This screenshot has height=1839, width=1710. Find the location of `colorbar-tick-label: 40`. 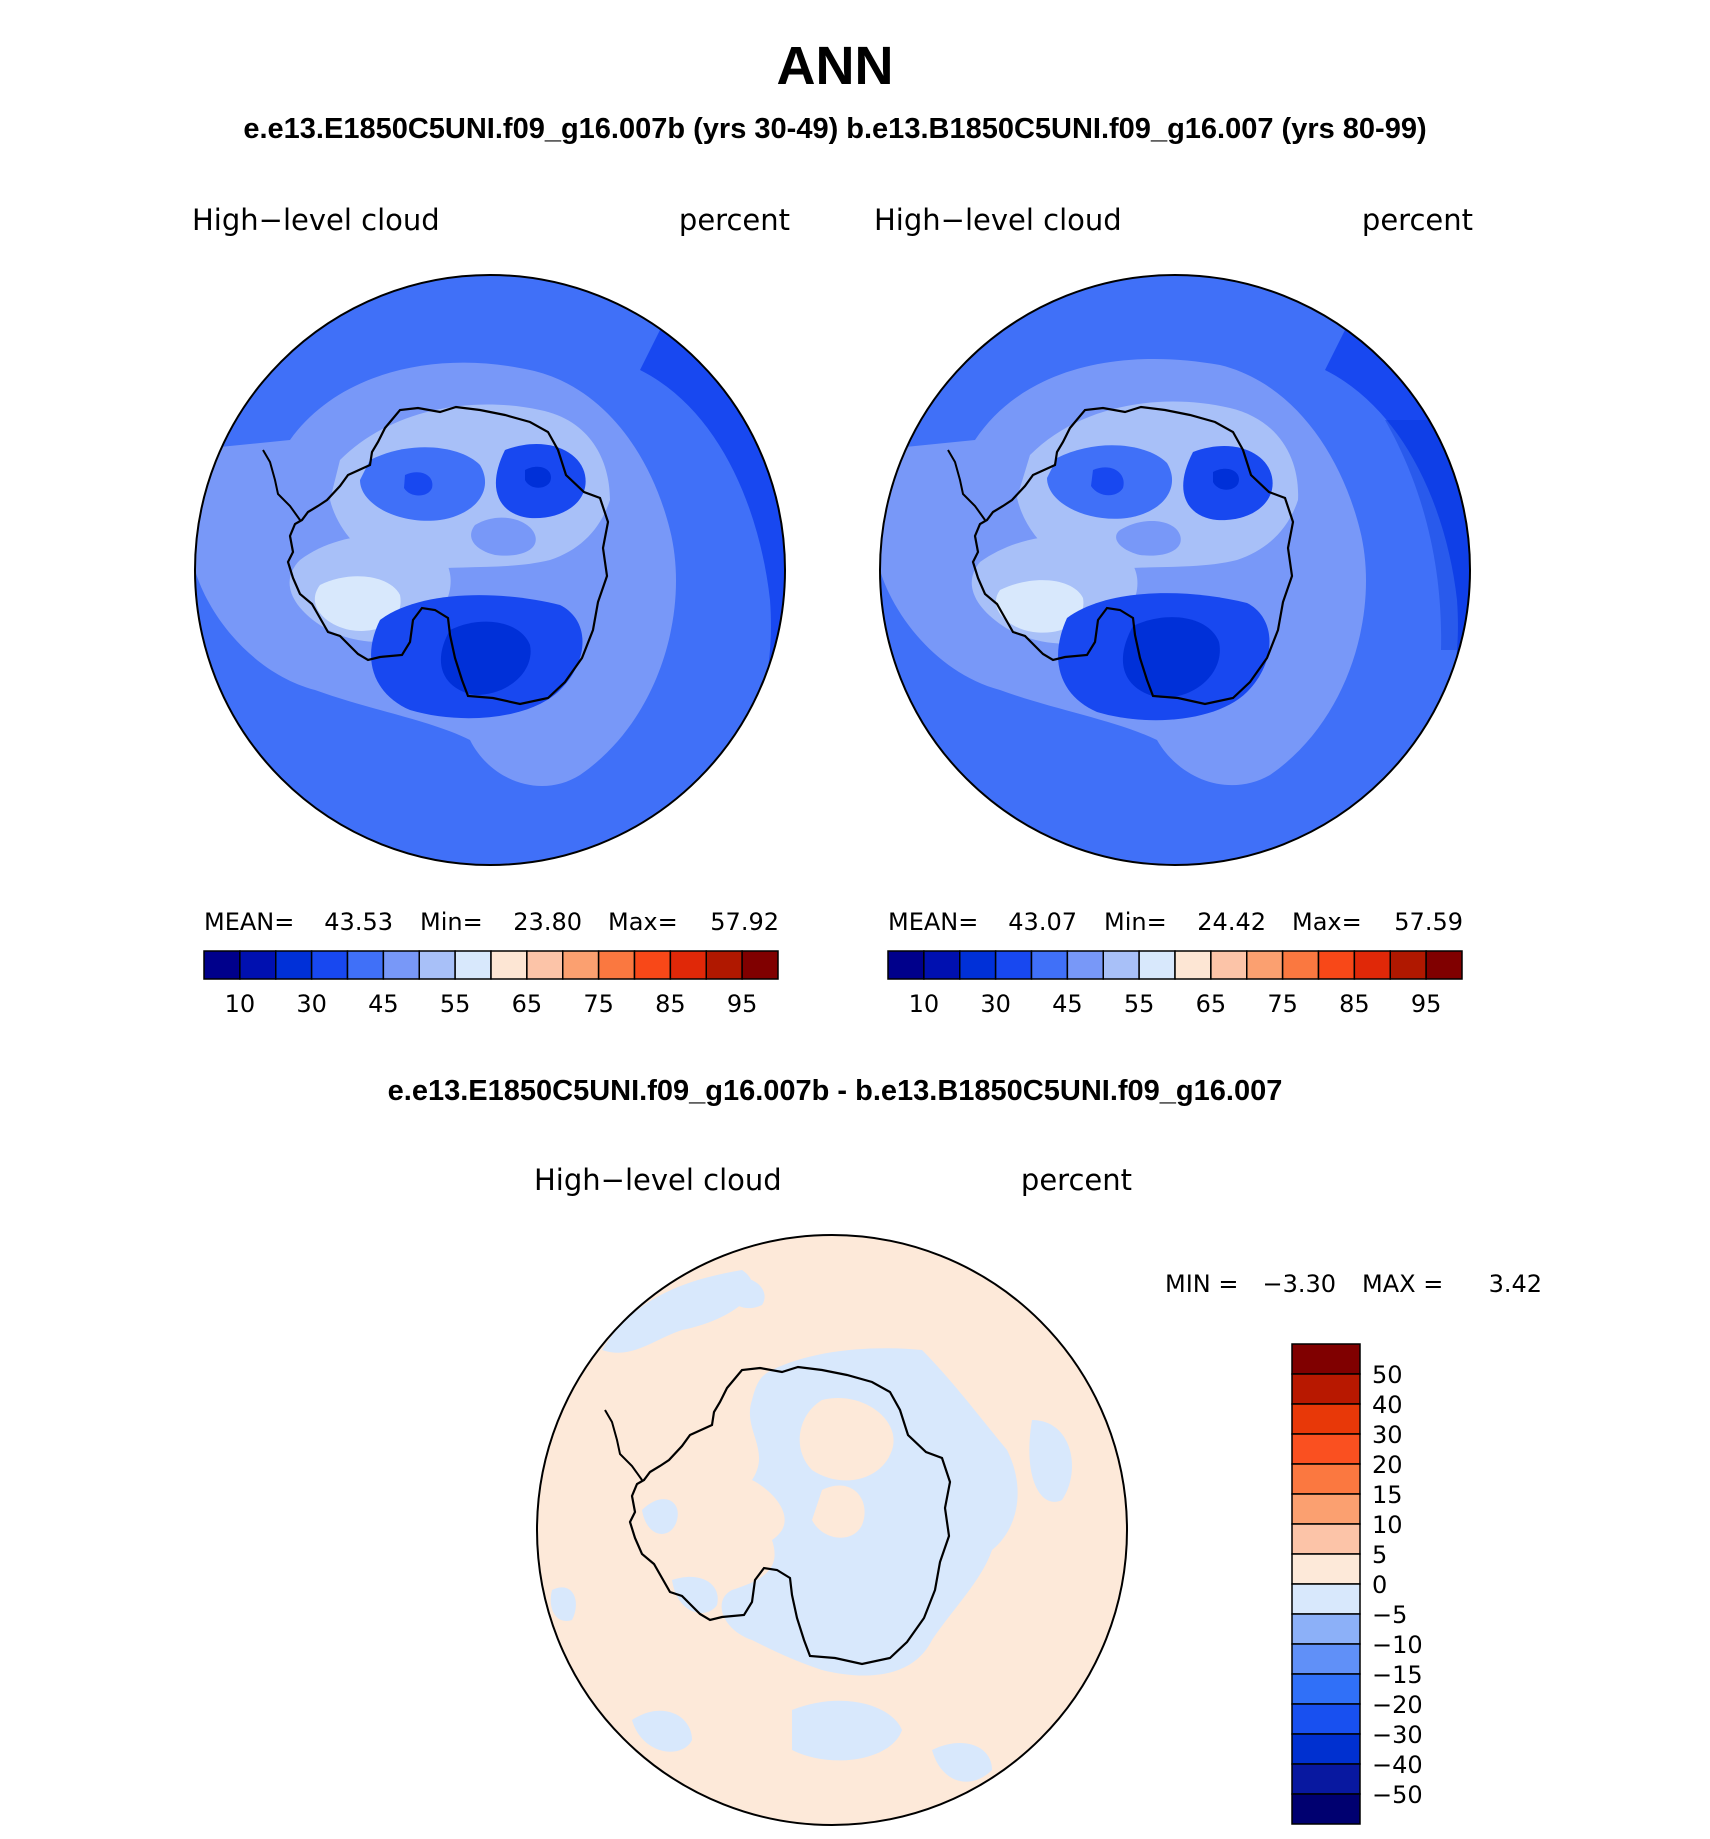

colorbar-tick-label: 40 is located at coordinates (1387, 1405).